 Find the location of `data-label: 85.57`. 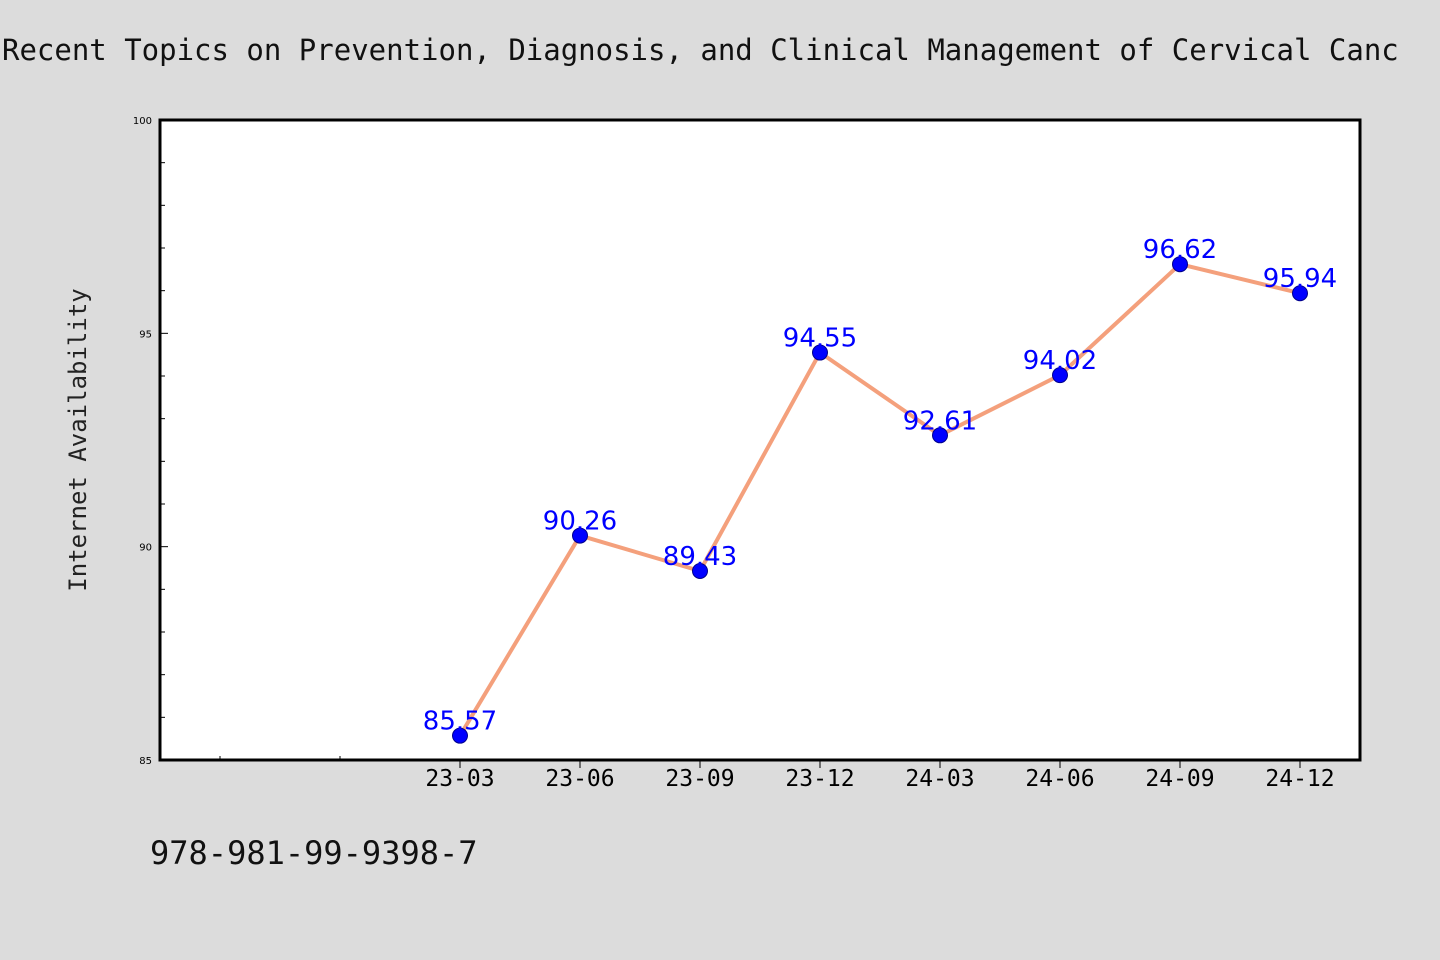

data-label: 85.57 is located at coordinates (460, 722).